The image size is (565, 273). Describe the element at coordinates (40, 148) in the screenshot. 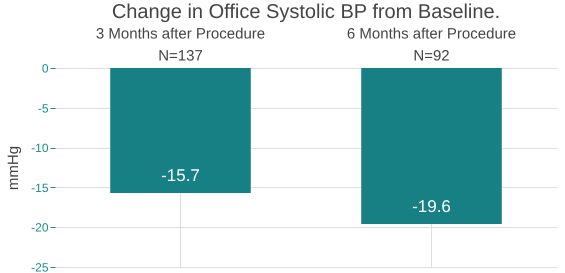

I see `y-tick-label: -10` at that location.